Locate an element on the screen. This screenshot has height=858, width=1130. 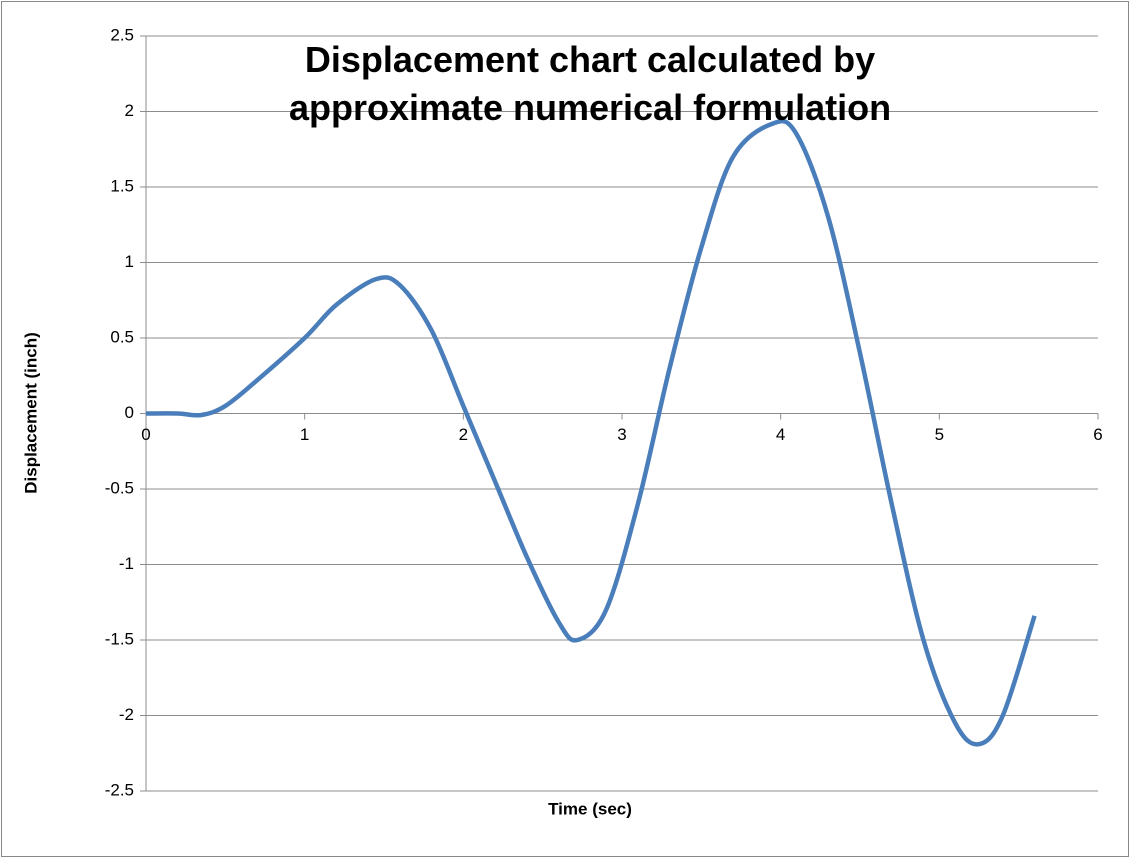
y-tick-label: 0 is located at coordinates (129, 412).